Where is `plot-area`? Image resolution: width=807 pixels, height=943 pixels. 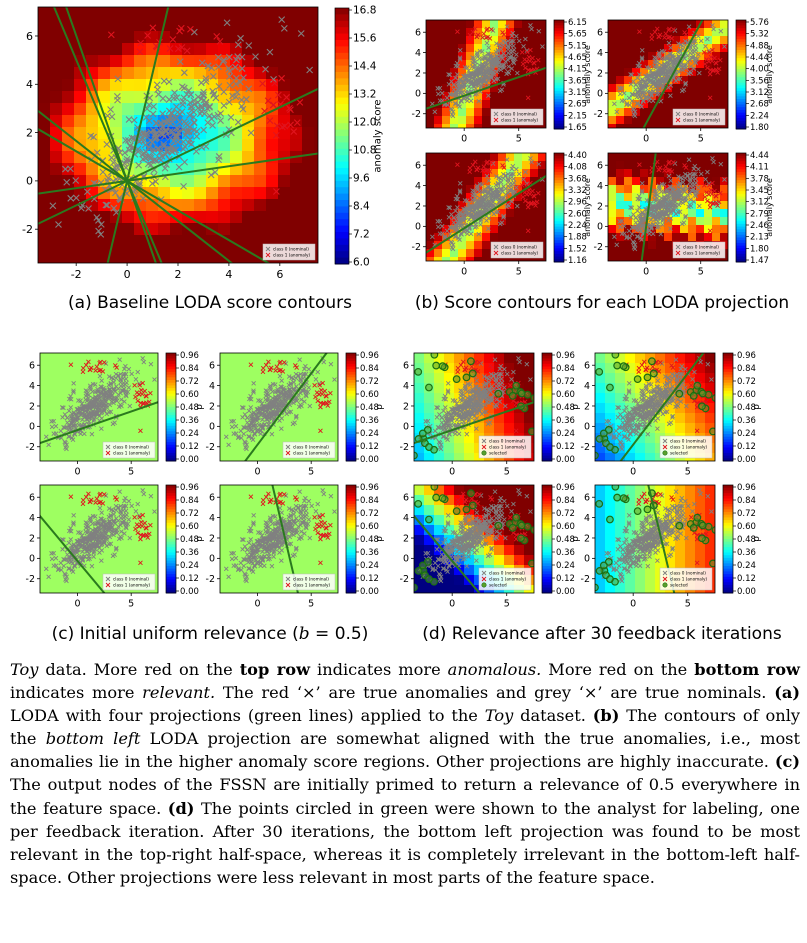
plot-area is located at coordinates (178, 135).